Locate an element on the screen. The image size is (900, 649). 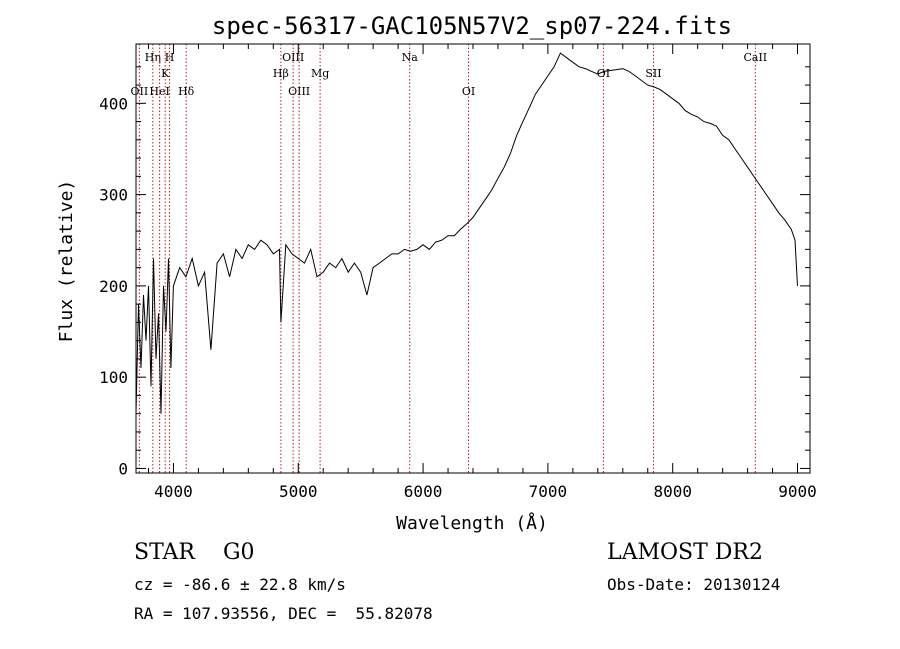
x-tick-label: 4000 is located at coordinates (173, 491).